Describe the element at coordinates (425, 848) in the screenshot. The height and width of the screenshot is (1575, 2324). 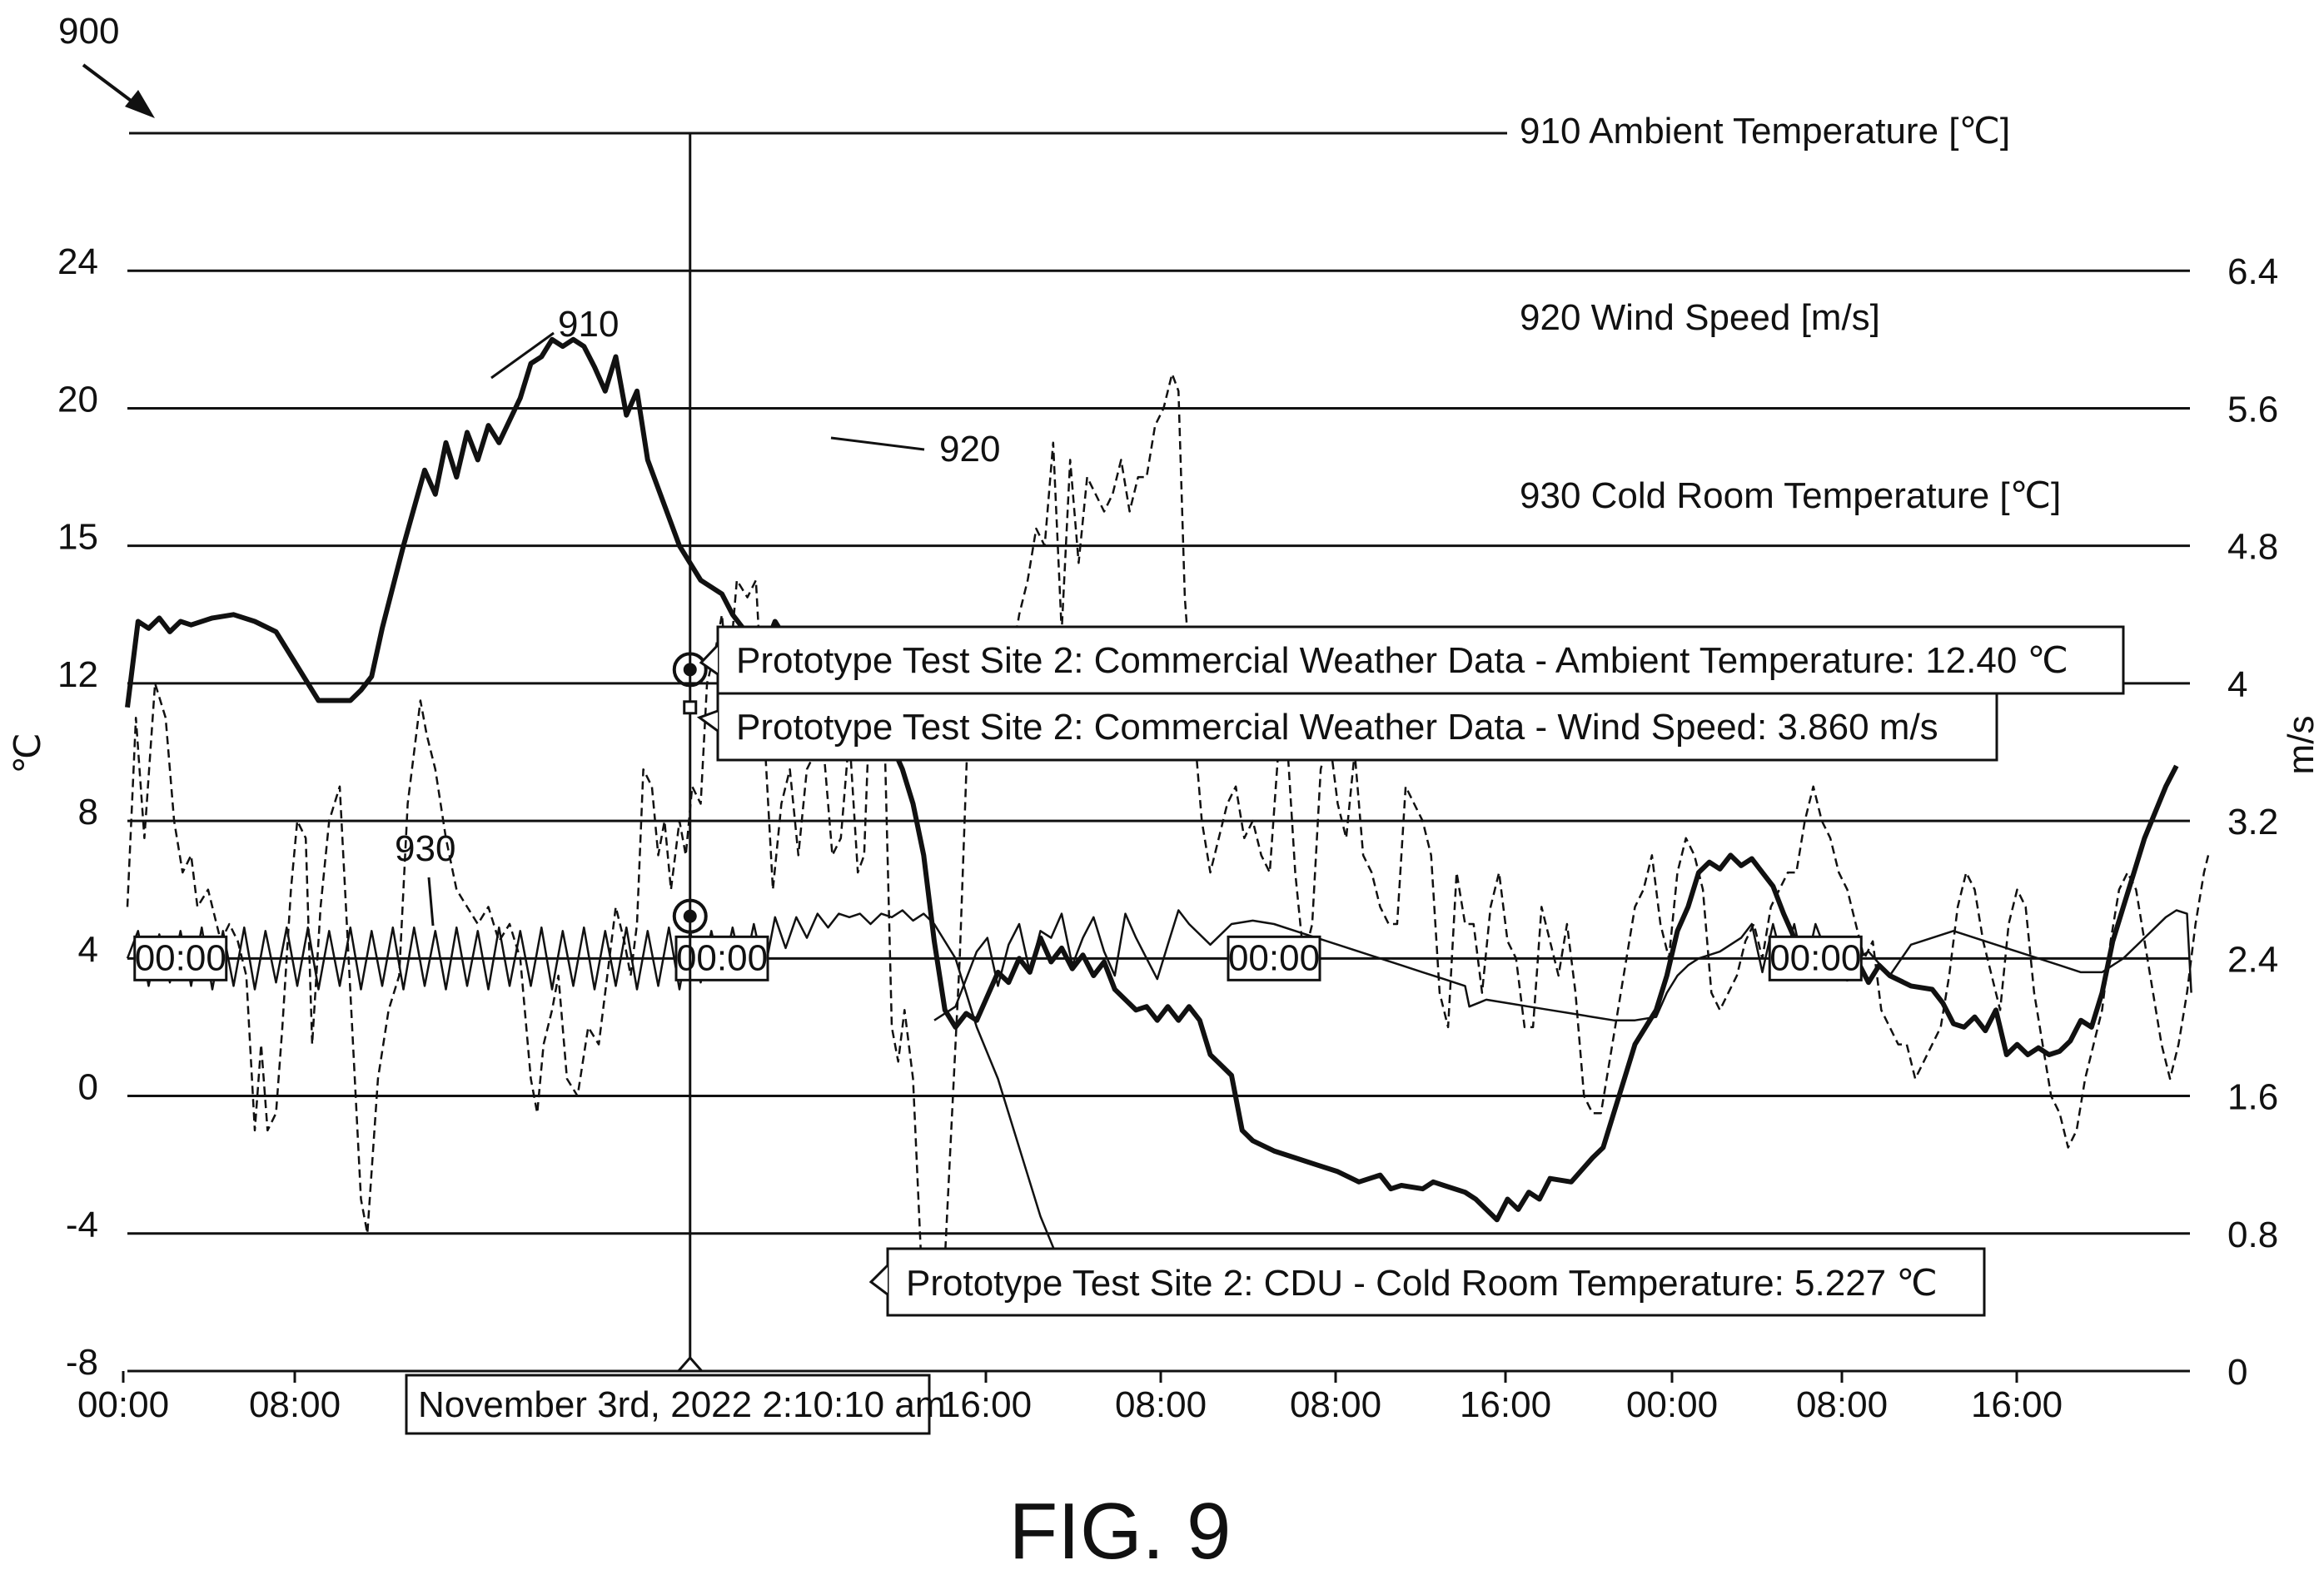
I see `ref-label-930-text: 930` at that location.